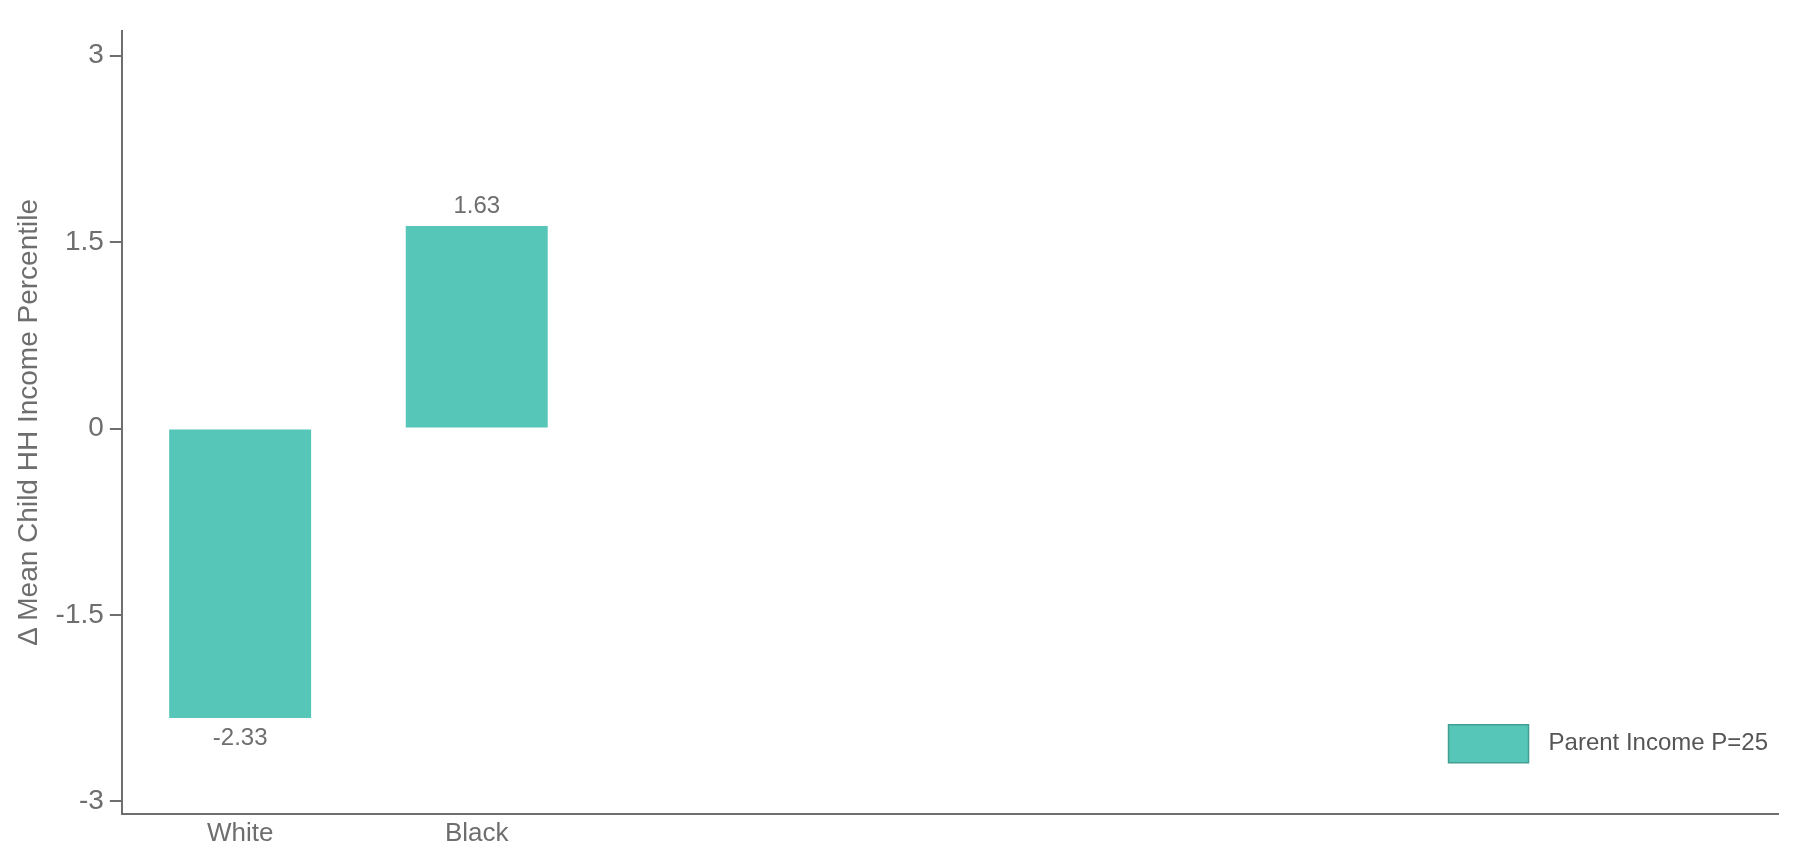 The width and height of the screenshot is (1797, 861). Describe the element at coordinates (1658, 742) in the screenshot. I see `legend-label: Parent Income P=25` at that location.